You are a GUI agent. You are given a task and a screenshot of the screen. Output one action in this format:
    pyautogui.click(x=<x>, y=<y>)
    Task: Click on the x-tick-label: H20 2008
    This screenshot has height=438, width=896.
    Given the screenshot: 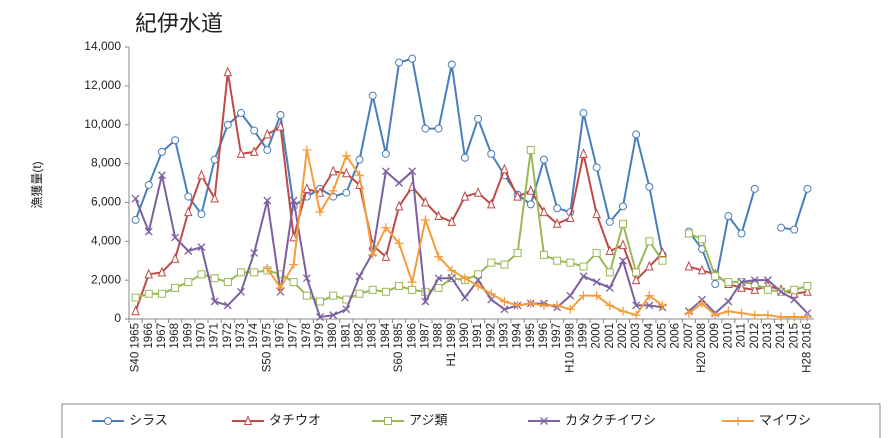 What is the action you would take?
    pyautogui.click(x=702, y=348)
    